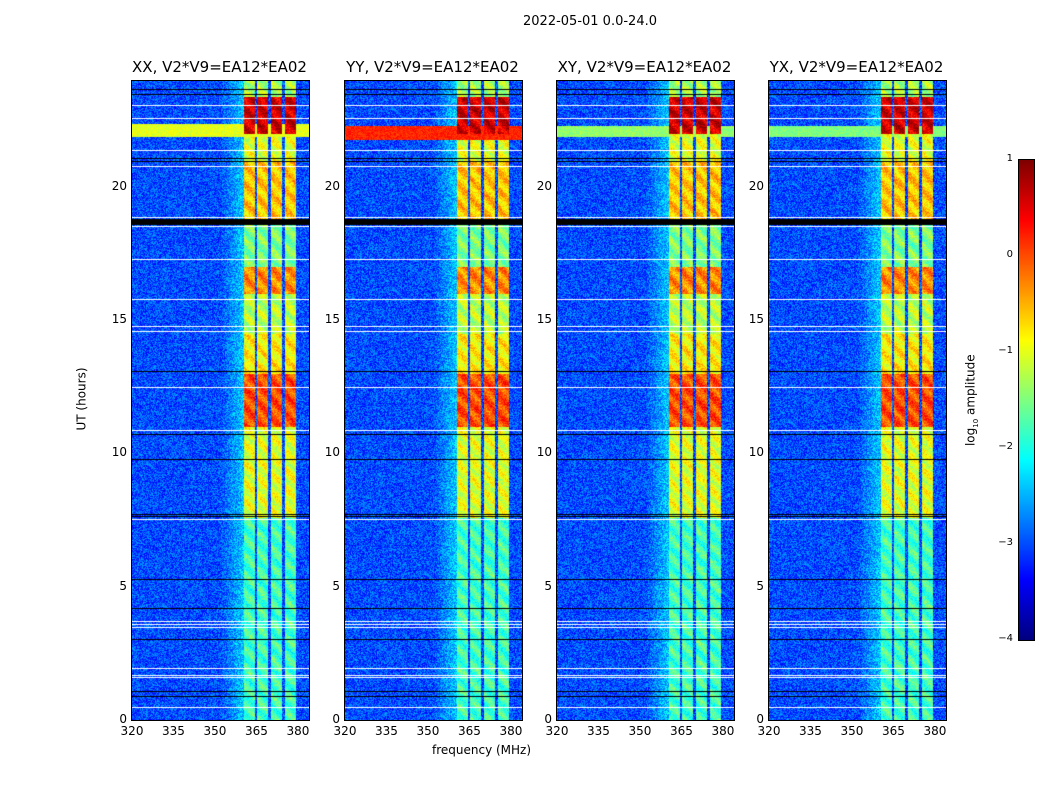 This screenshot has height=800, width=1050. I want to click on colorbar, so click(1026, 400).